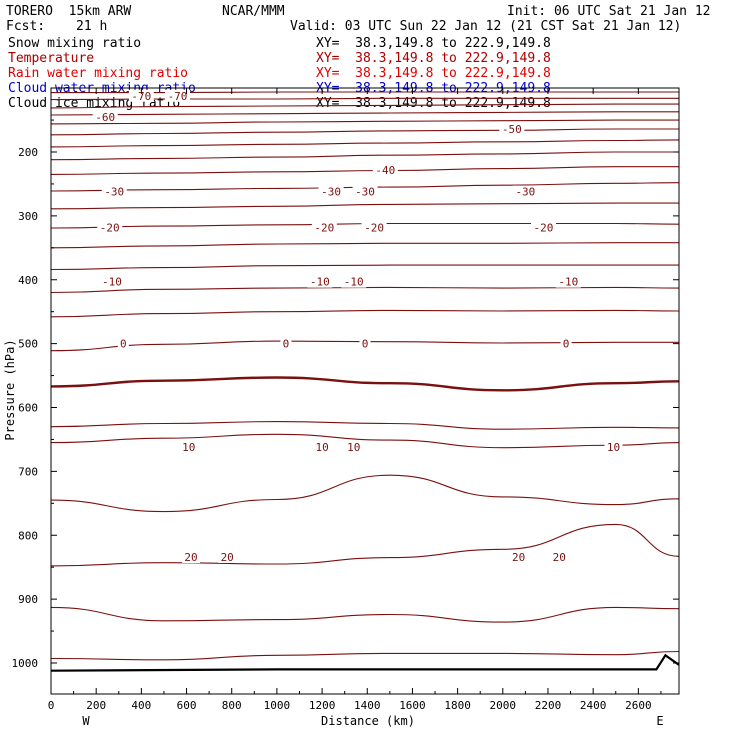 The height and width of the screenshot is (740, 740). I want to click on x-tick-label: 1800, so click(457, 705).